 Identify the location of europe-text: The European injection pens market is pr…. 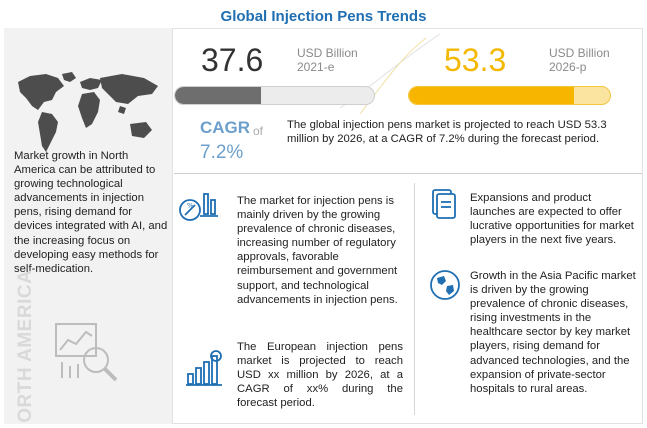
(320, 375).